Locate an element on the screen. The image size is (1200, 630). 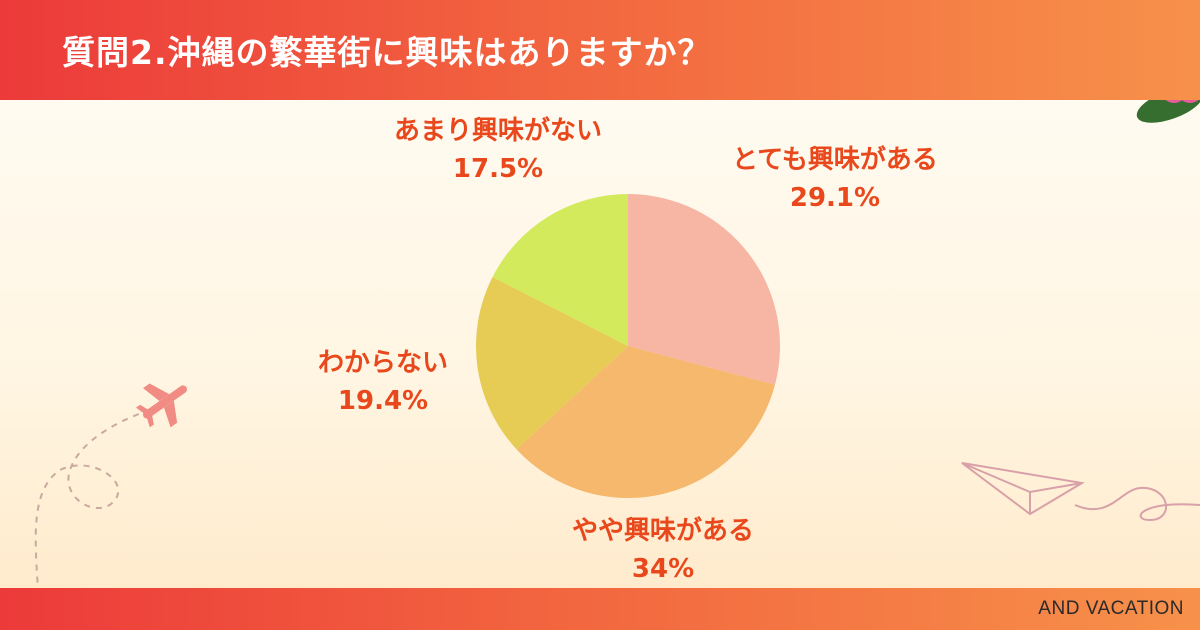
footer-bar is located at coordinates (600, 609).